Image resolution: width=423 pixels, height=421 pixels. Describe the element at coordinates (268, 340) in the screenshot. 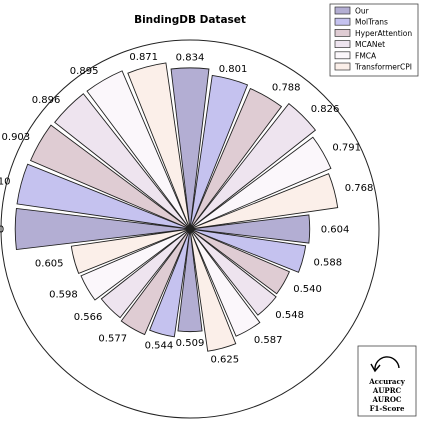

I see `value-label-fmca-auprc: 0.587` at that location.